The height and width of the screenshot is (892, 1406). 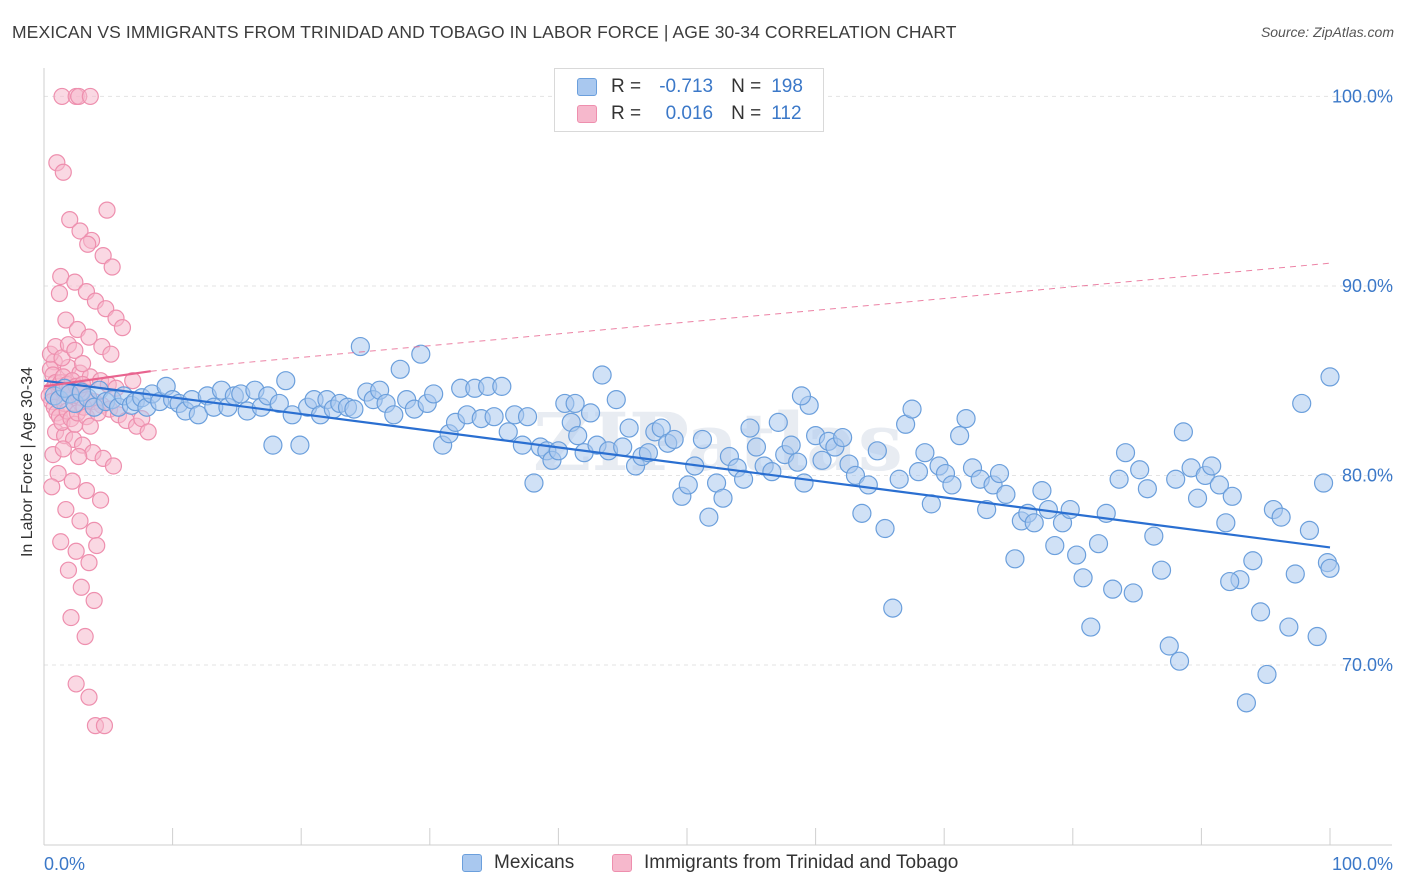 What do you see at coordinates (626, 86) in the screenshot?
I see `legend-r-label: R =` at bounding box center [626, 86].